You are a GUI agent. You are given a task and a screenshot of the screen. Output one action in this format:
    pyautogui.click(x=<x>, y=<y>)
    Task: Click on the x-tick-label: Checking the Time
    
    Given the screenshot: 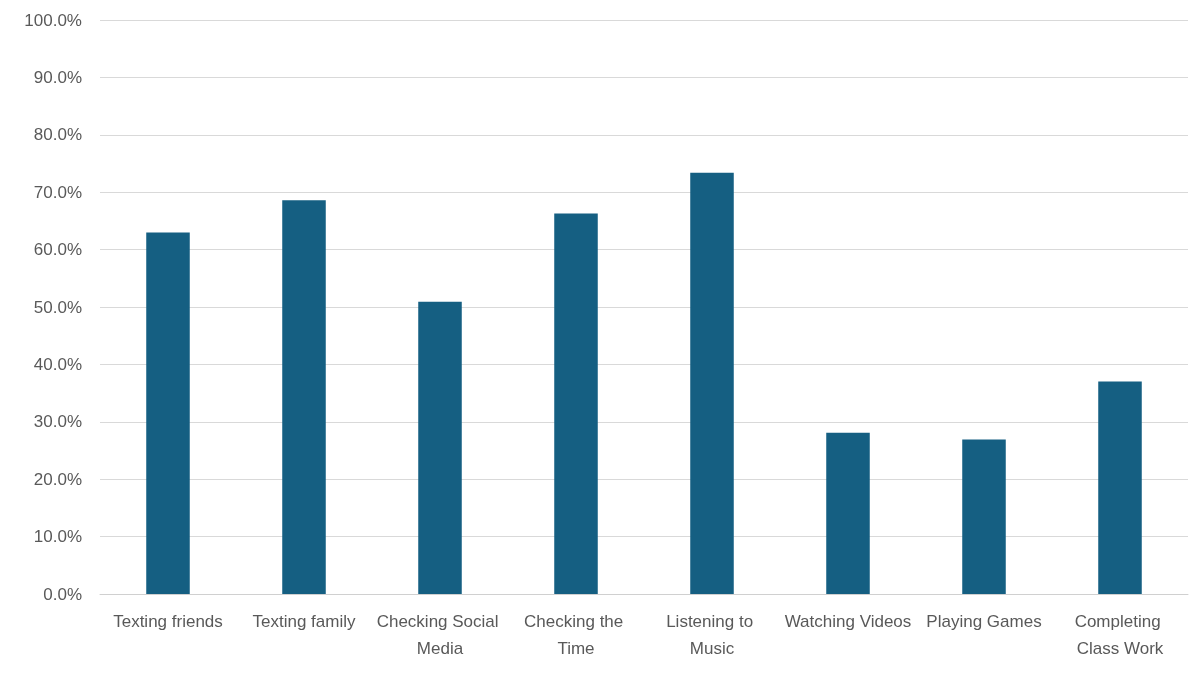 What is the action you would take?
    pyautogui.click(x=576, y=635)
    